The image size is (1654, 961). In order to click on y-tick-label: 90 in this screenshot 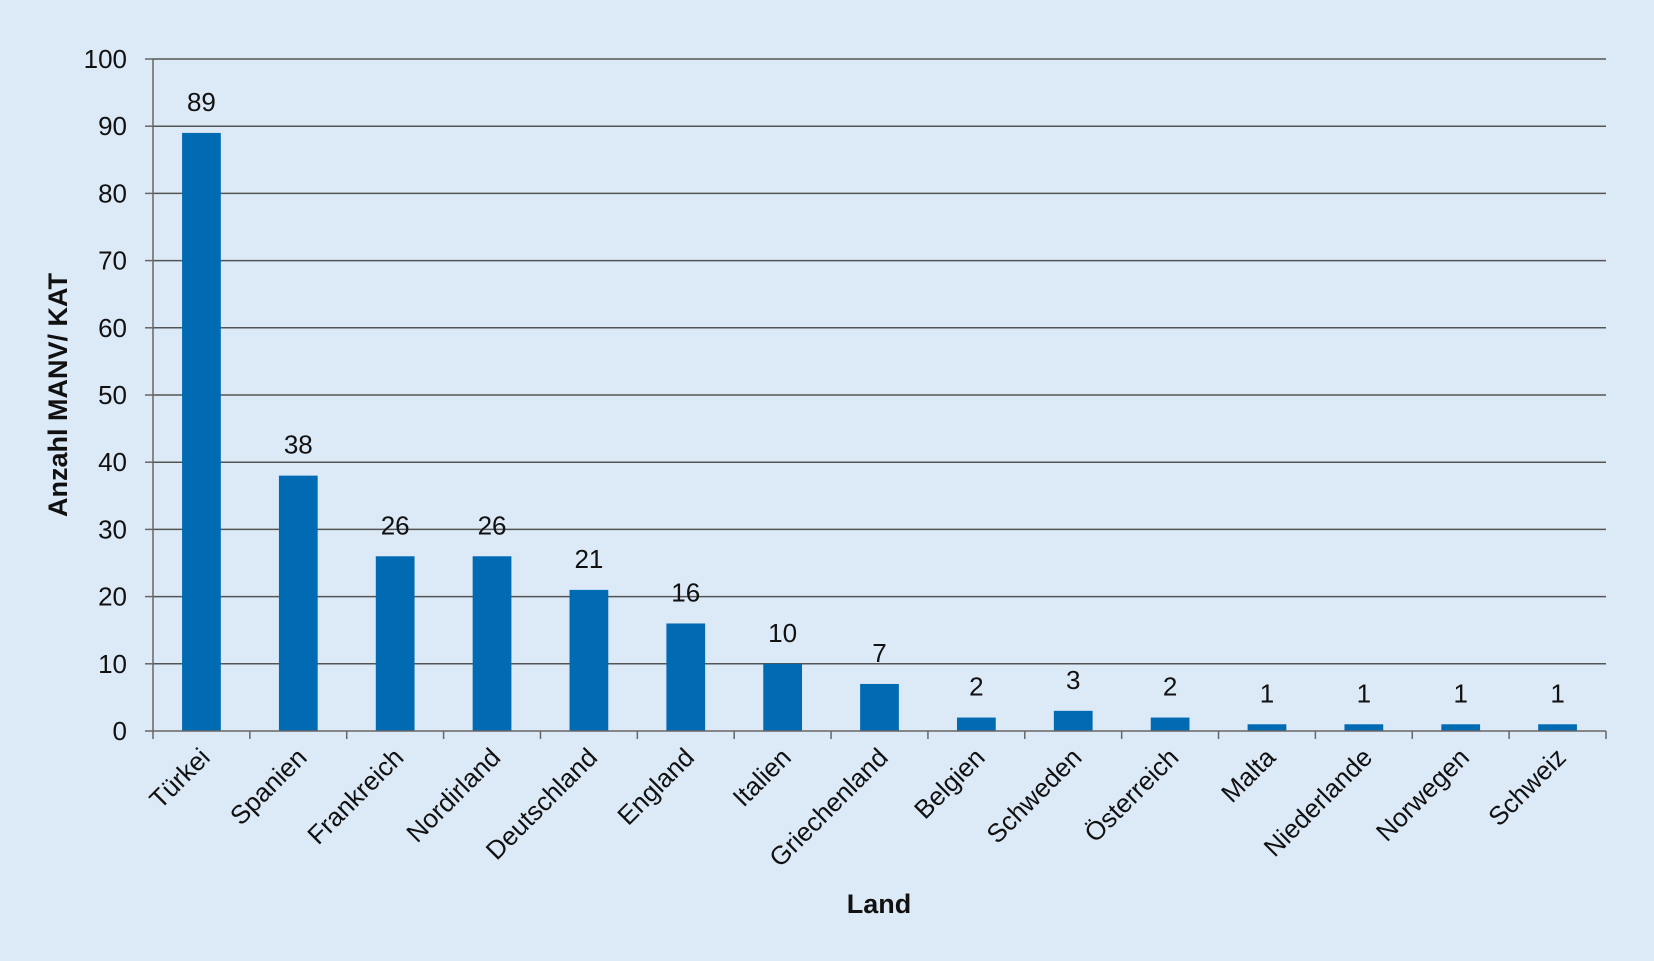, I will do `click(112, 126)`.